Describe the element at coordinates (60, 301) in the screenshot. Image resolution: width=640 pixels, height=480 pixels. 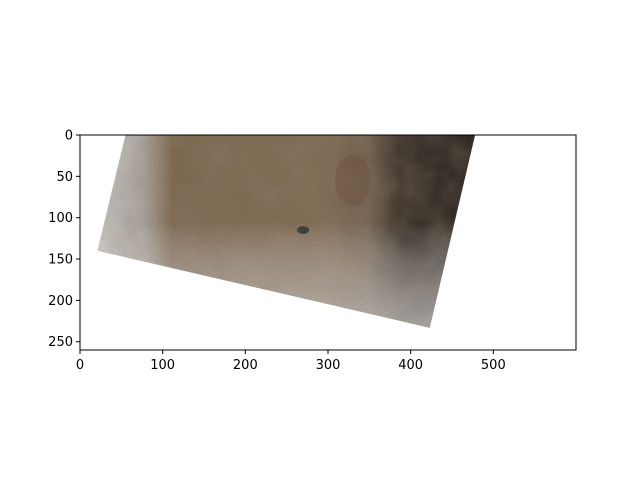
I see `y-tick-label: 200` at that location.